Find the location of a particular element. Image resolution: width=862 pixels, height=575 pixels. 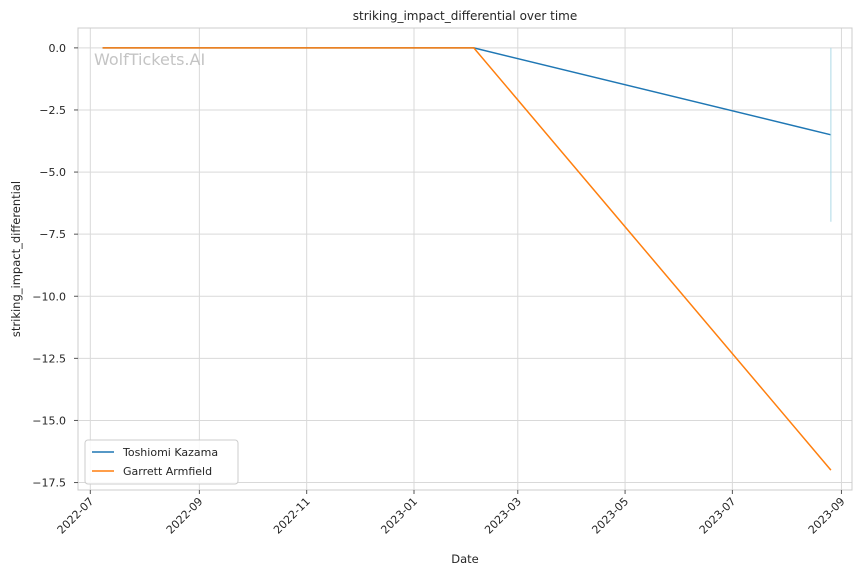

y-tick-label: −12.5 is located at coordinates (49, 358).